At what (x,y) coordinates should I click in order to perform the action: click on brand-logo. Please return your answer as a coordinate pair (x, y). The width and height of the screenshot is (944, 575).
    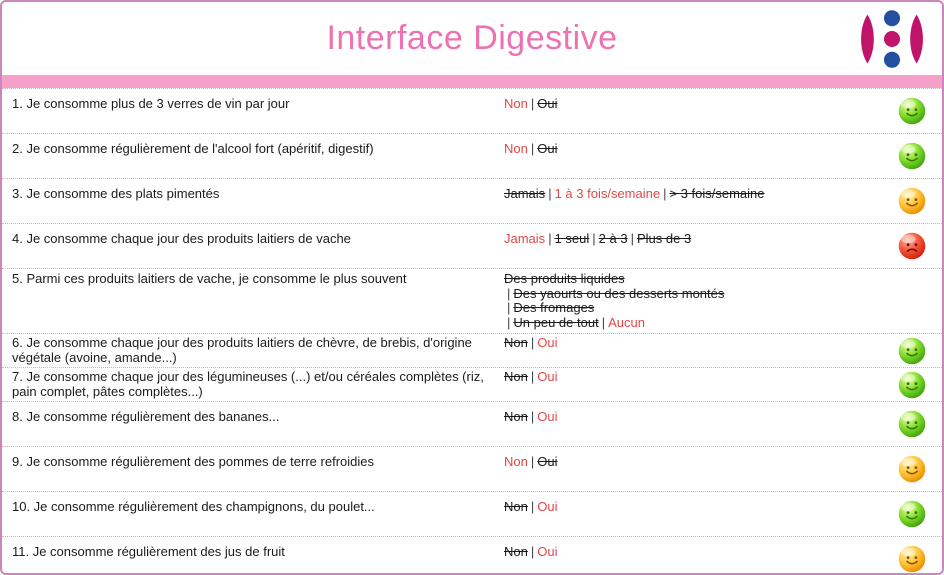
    Looking at the image, I should click on (892, 39).